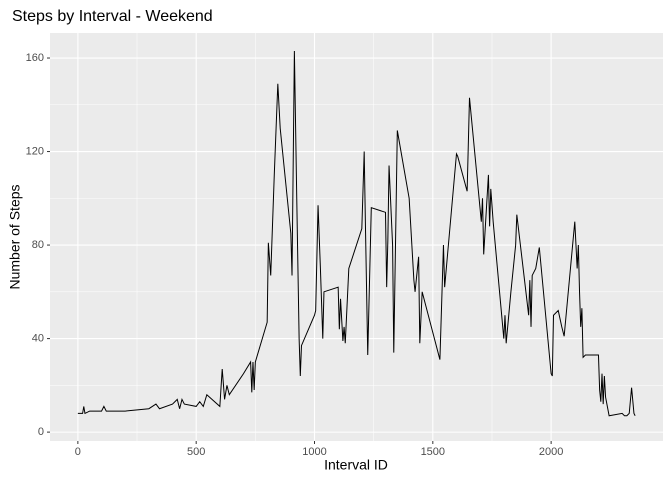 Image resolution: width=672 pixels, height=480 pixels. Describe the element at coordinates (314, 452) in the screenshot. I see `x-tick-label: 1000` at that location.